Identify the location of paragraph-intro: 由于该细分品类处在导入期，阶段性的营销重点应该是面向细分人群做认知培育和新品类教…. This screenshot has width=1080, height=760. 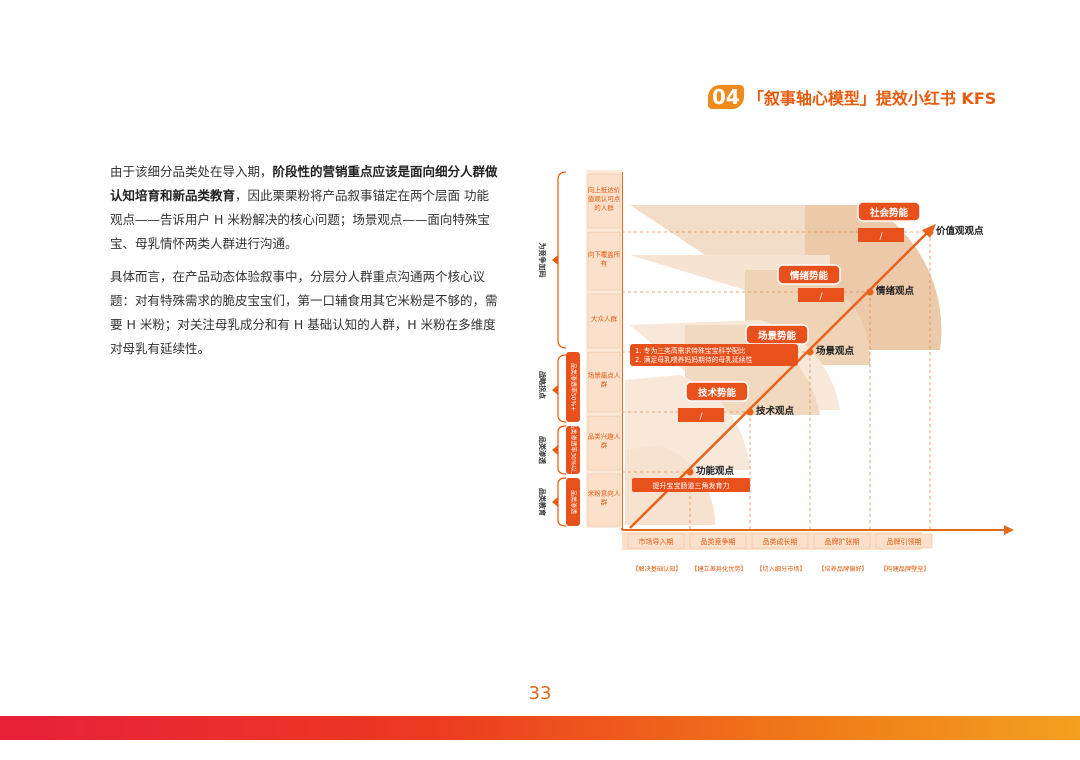
(305, 208).